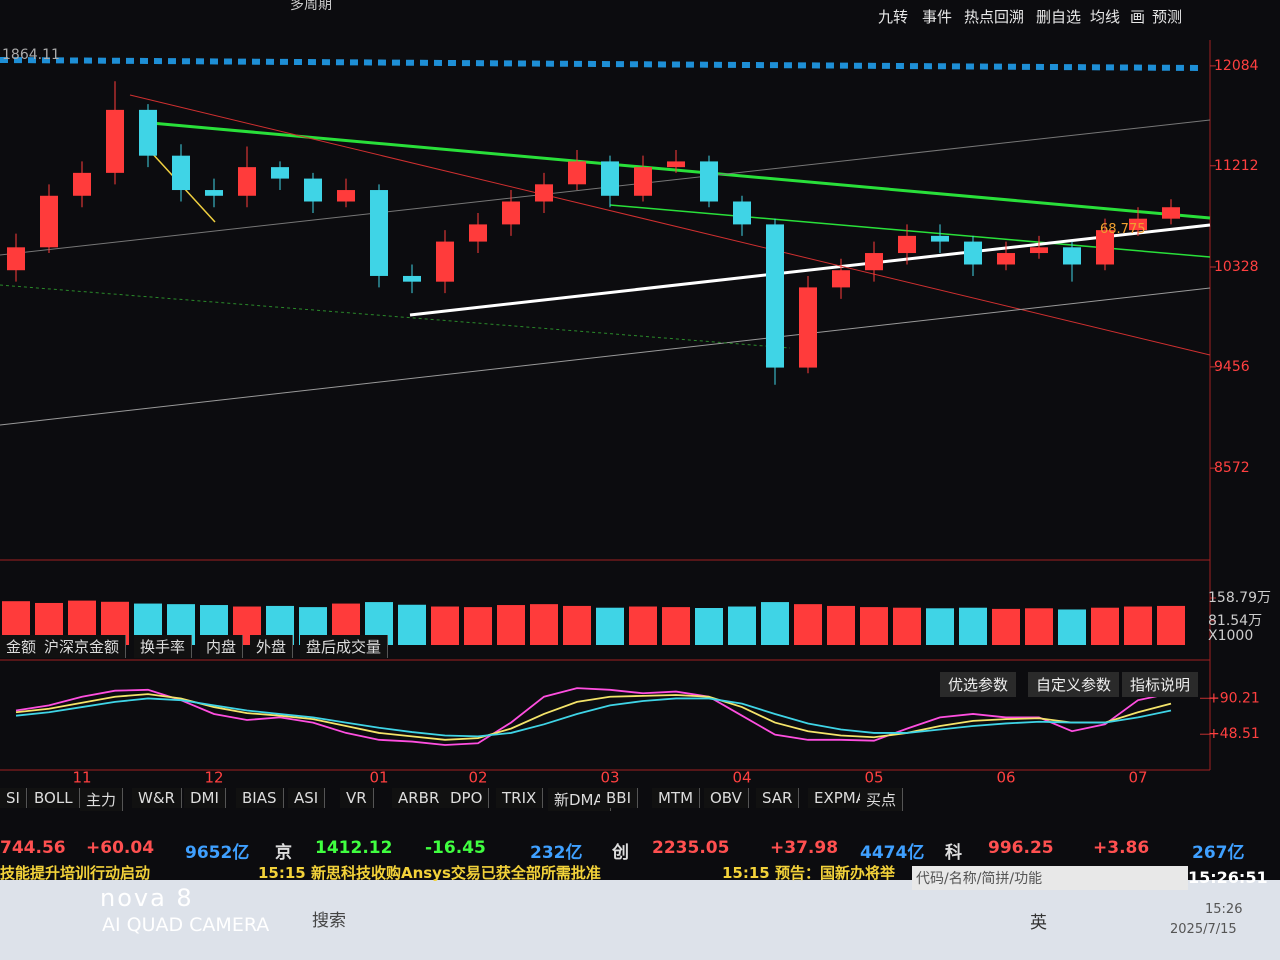 The height and width of the screenshot is (960, 1280). I want to click on volume-tab: 内盘, so click(222, 646).